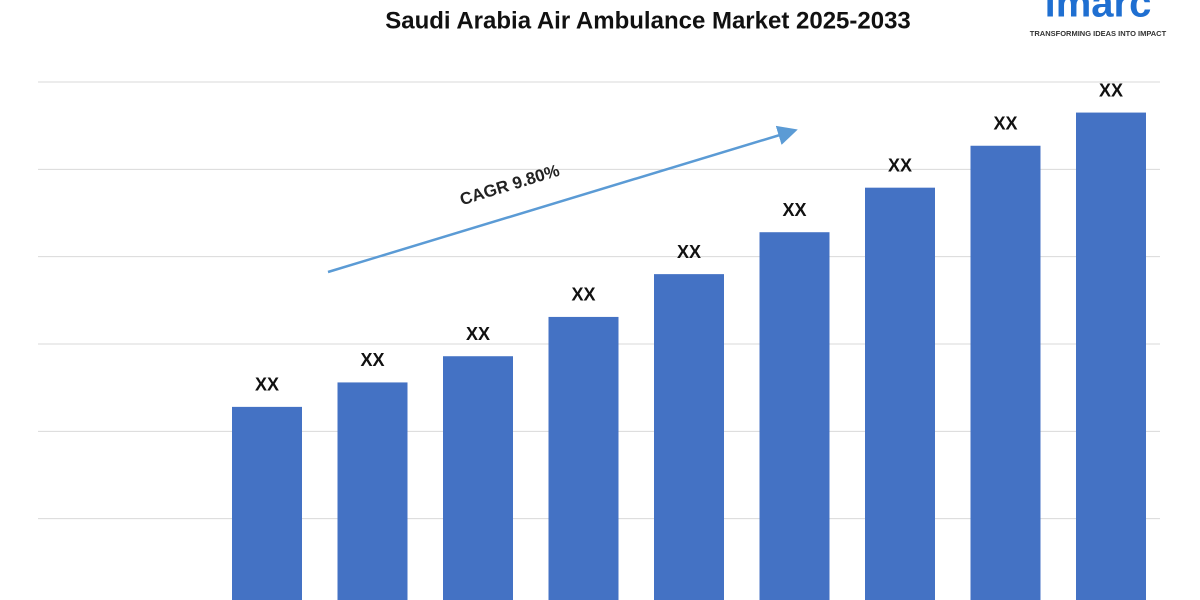 This screenshot has width=1200, height=600. What do you see at coordinates (510, 185) in the screenshot?
I see `cagr-annotation: CAGR 9.80%` at bounding box center [510, 185].